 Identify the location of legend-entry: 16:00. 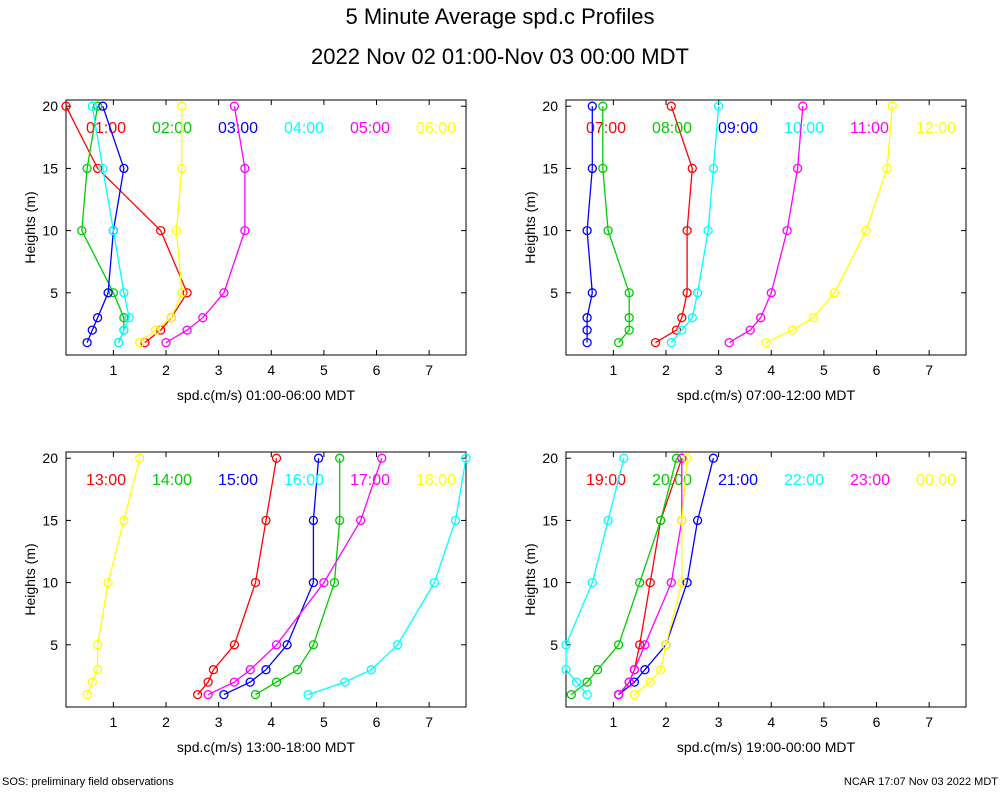
(304, 480).